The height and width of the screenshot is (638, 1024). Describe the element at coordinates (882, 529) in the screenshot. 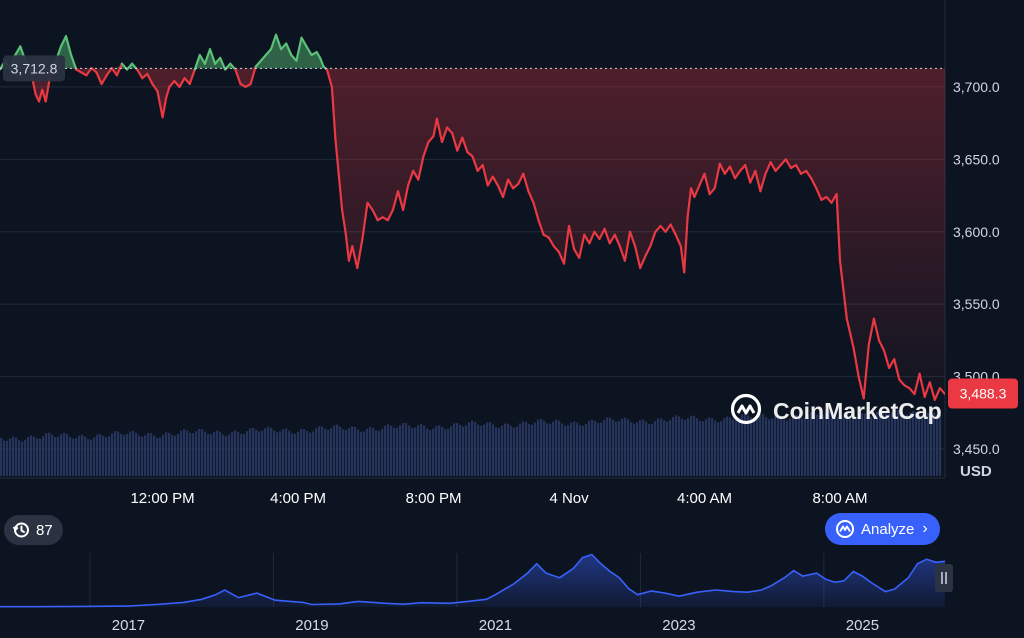

I see `analyze-button: Analyze ›` at that location.